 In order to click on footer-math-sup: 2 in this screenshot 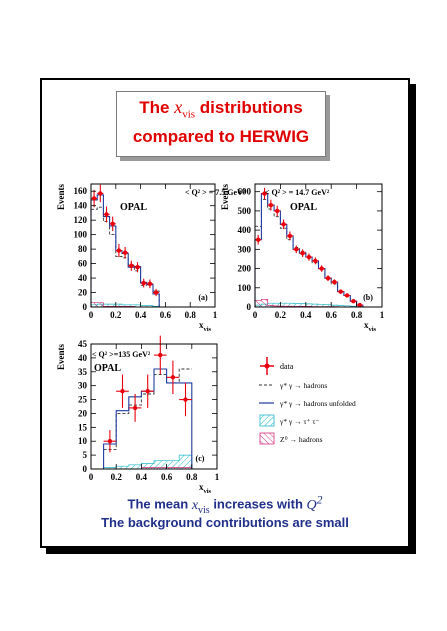, I will do `click(319, 499)`.